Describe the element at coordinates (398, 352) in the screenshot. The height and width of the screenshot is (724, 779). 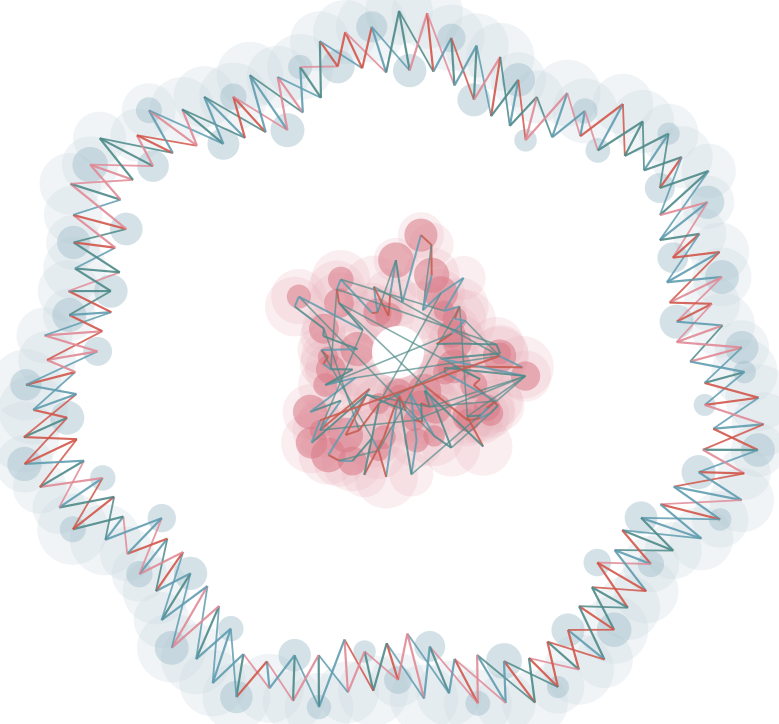
I see `inner-center-hole` at that location.